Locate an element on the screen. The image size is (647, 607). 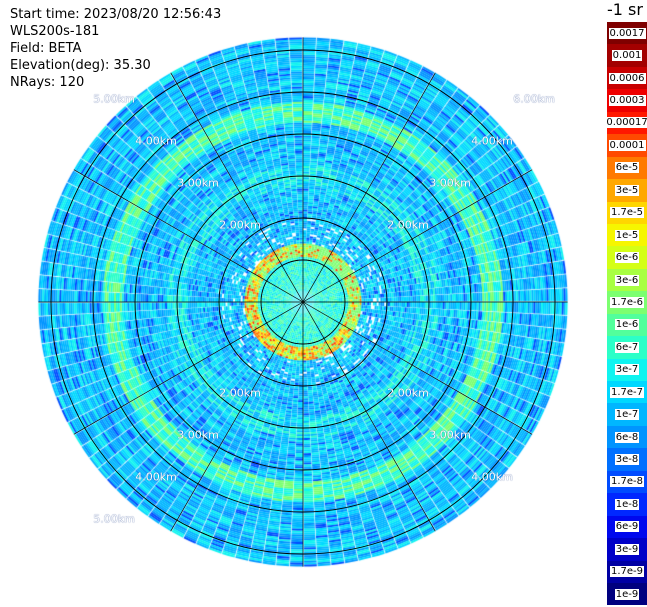
colorbar-label: 1.7e-8 is located at coordinates (627, 482).